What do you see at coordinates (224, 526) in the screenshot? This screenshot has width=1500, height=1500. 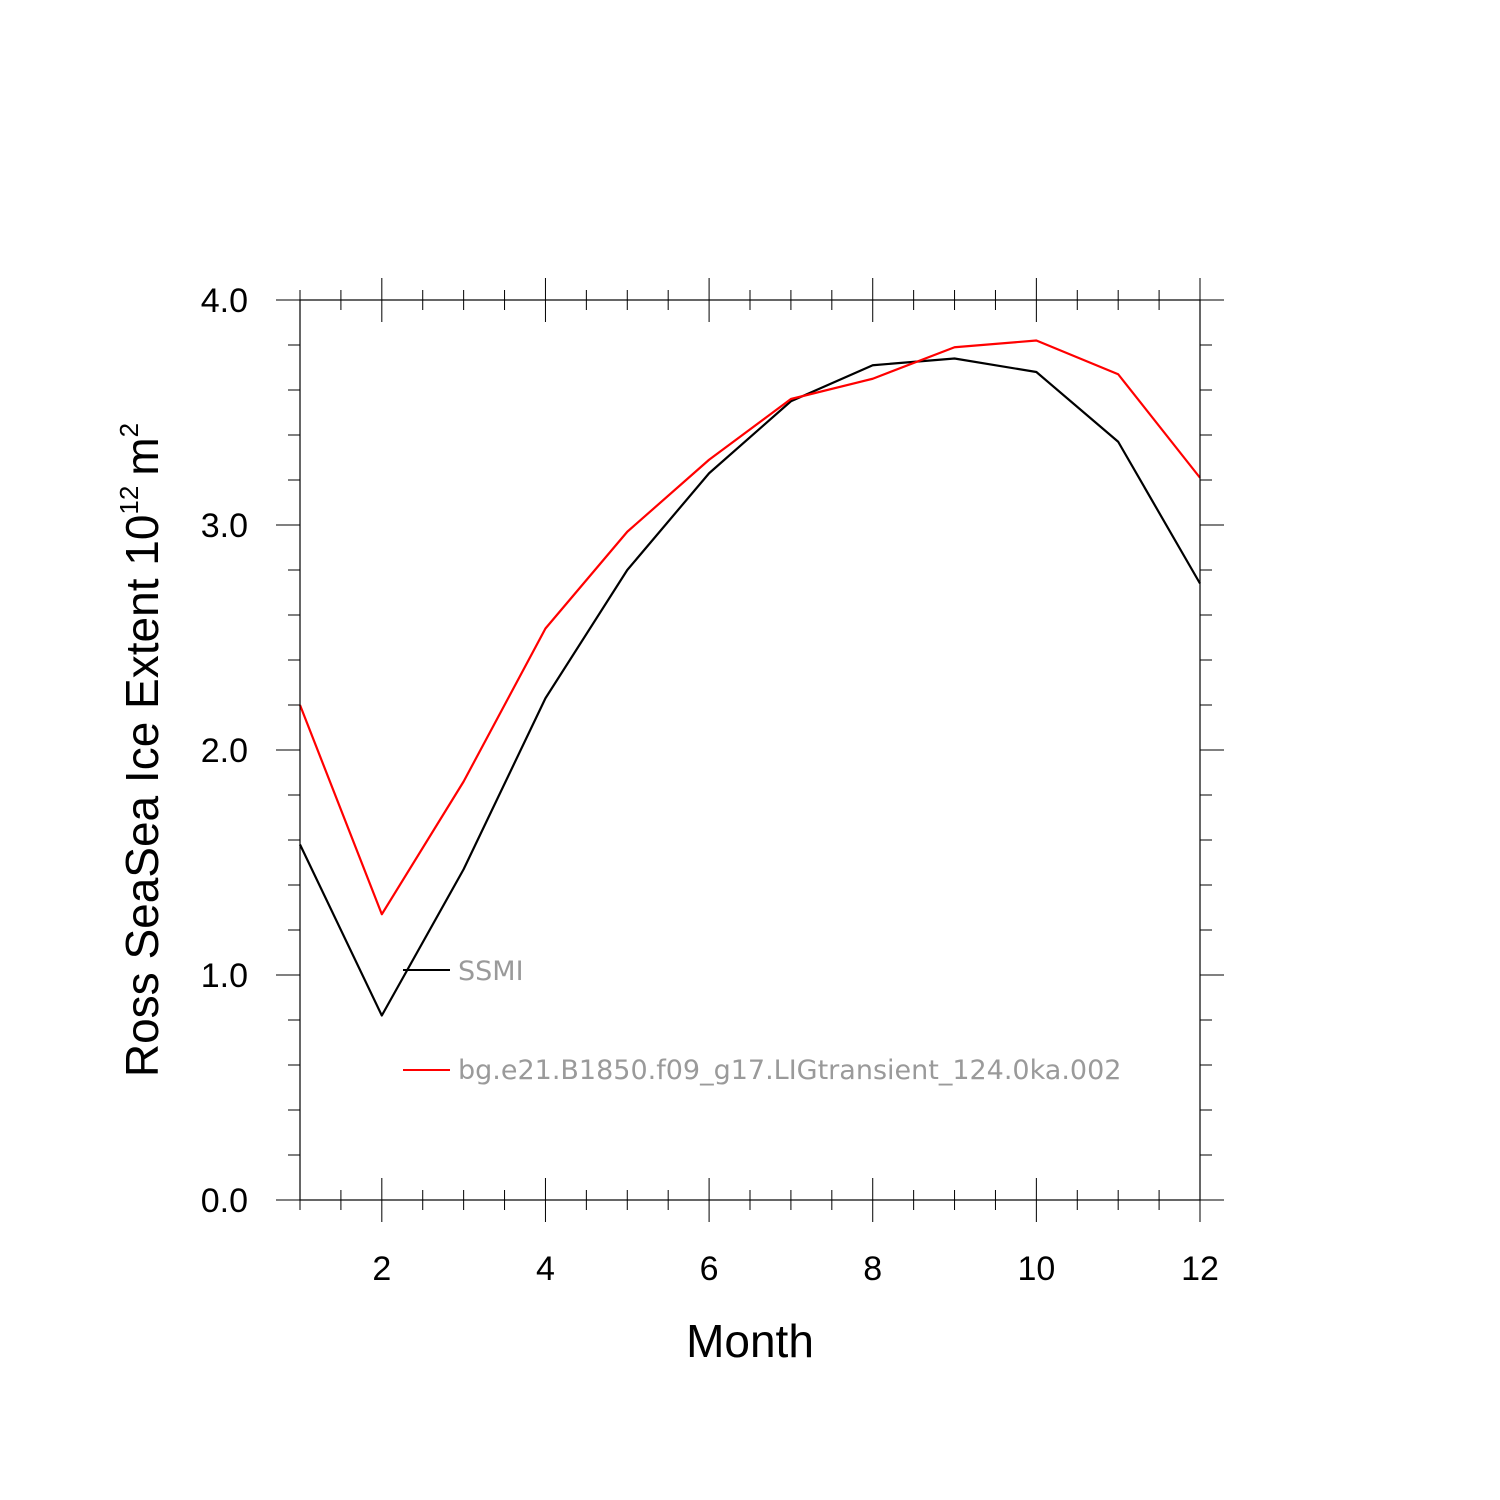 I see `y-tick-label: 3.0` at bounding box center [224, 526].